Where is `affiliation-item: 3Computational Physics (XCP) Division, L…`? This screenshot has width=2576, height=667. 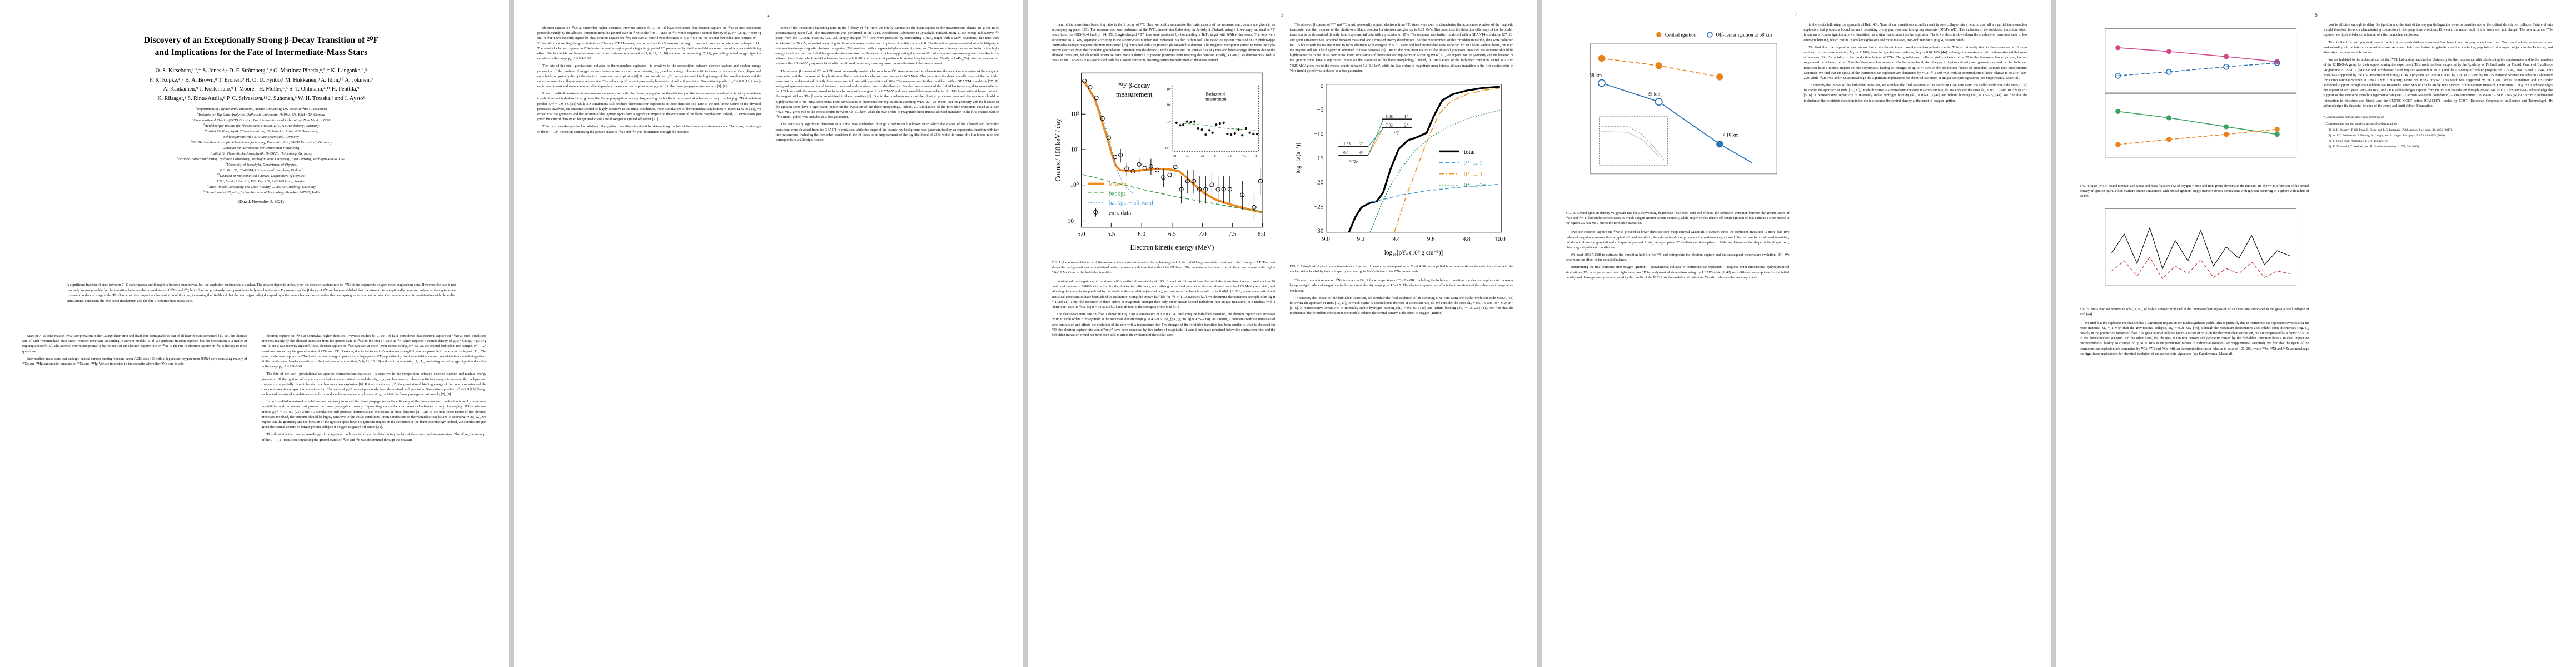 affiliation-item: 3Computational Physics (XCP) Division, L… is located at coordinates (261, 120).